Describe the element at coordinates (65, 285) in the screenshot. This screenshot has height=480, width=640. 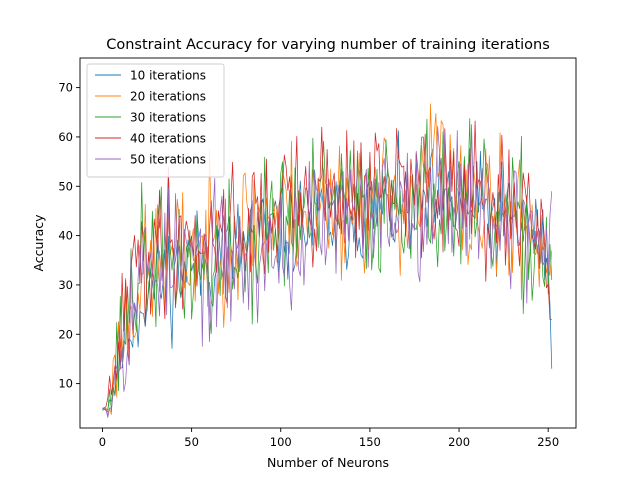
I see `y-tick-label: 30` at that location.